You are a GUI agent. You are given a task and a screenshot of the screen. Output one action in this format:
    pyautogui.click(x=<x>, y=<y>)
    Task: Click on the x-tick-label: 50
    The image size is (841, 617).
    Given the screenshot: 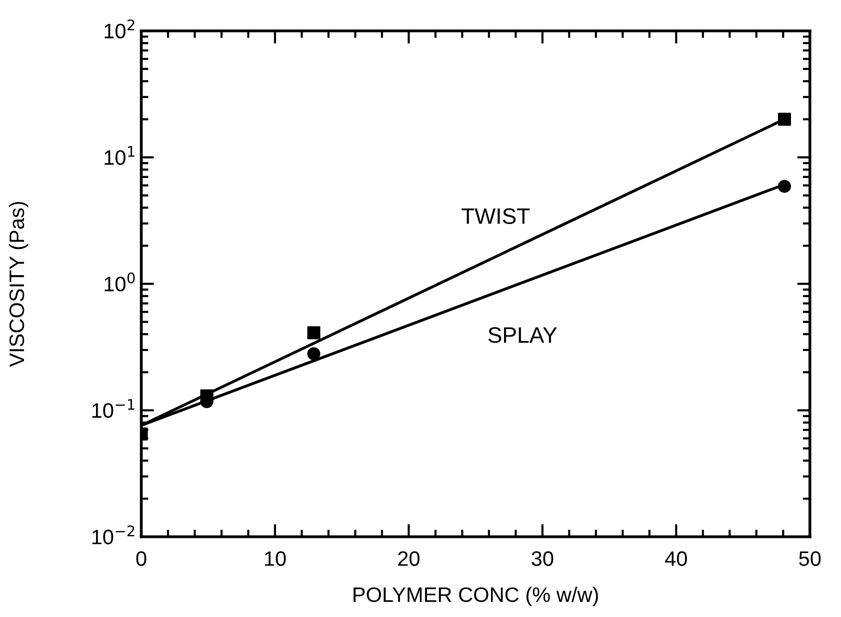 What is the action you would take?
    pyautogui.click(x=810, y=558)
    